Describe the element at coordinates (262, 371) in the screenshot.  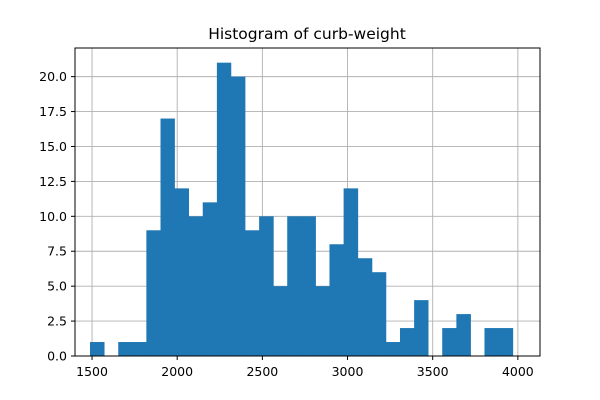
I see `x-tick-label: 2500` at that location.